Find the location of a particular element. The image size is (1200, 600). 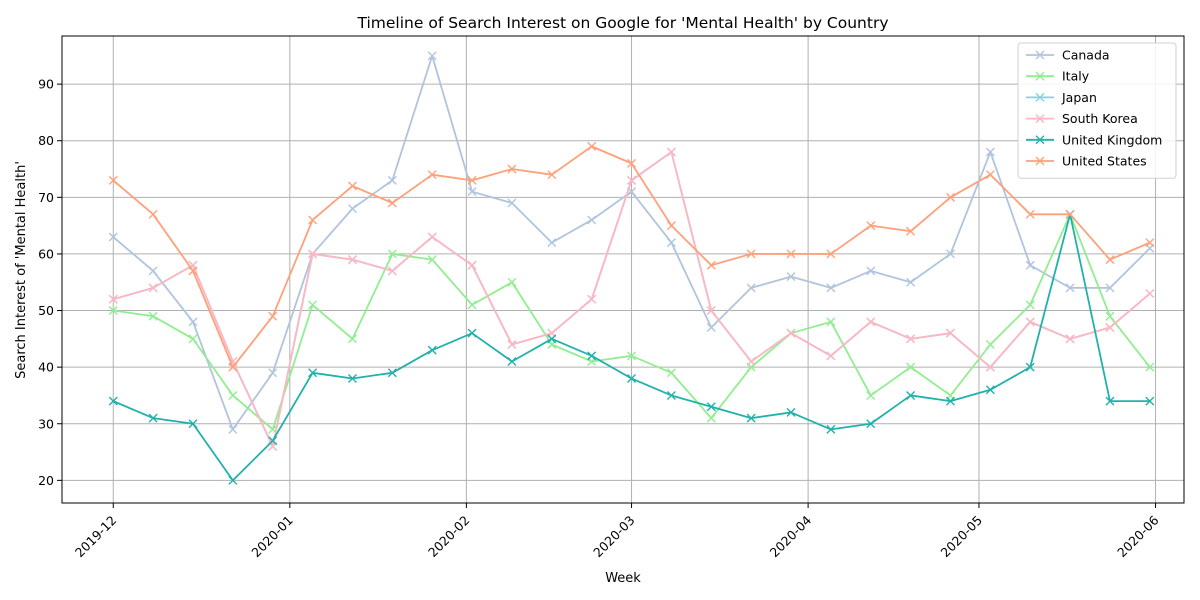

y-tick-label: 60 is located at coordinates (46, 253).